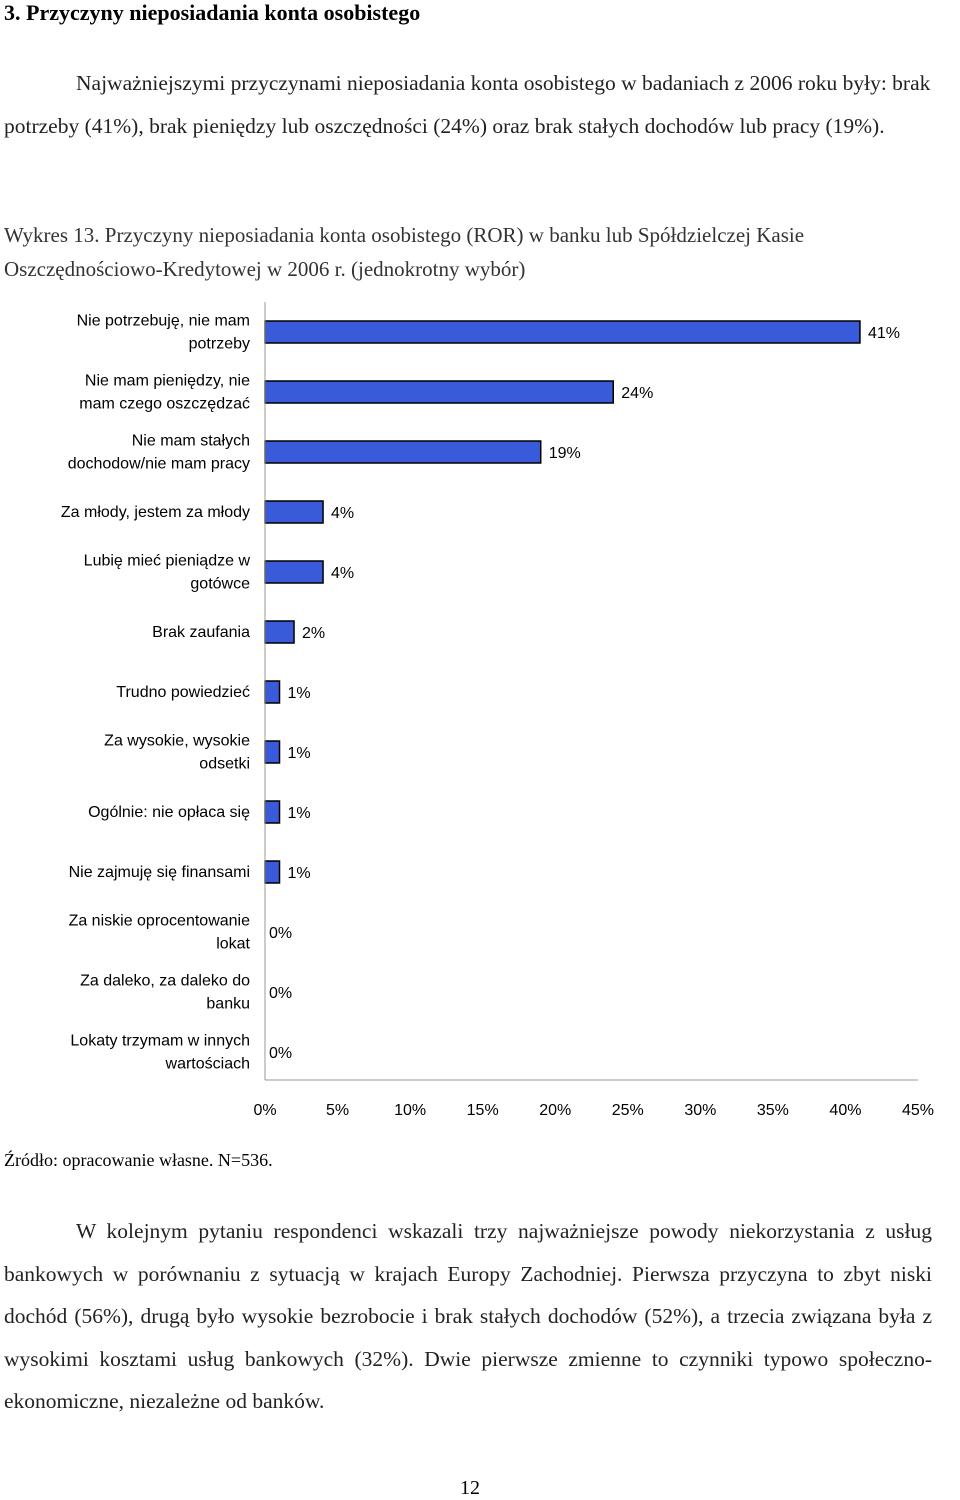  Describe the element at coordinates (700, 1110) in the screenshot. I see `x-tick-label: 30%` at that location.